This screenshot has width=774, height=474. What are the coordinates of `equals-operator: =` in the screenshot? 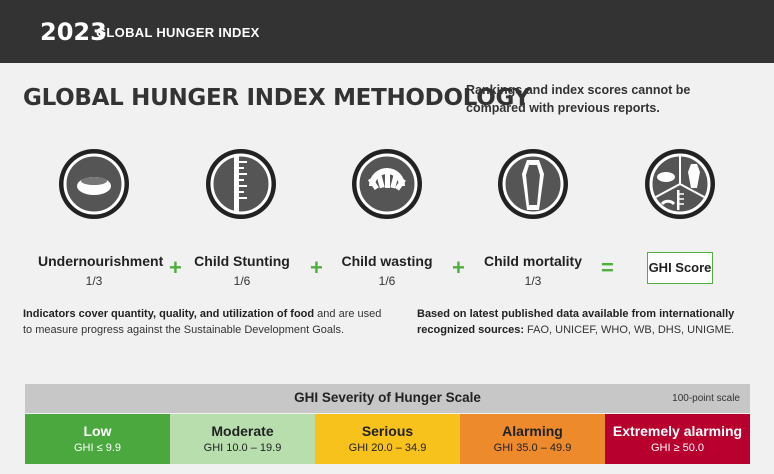 It's located at (607, 267).